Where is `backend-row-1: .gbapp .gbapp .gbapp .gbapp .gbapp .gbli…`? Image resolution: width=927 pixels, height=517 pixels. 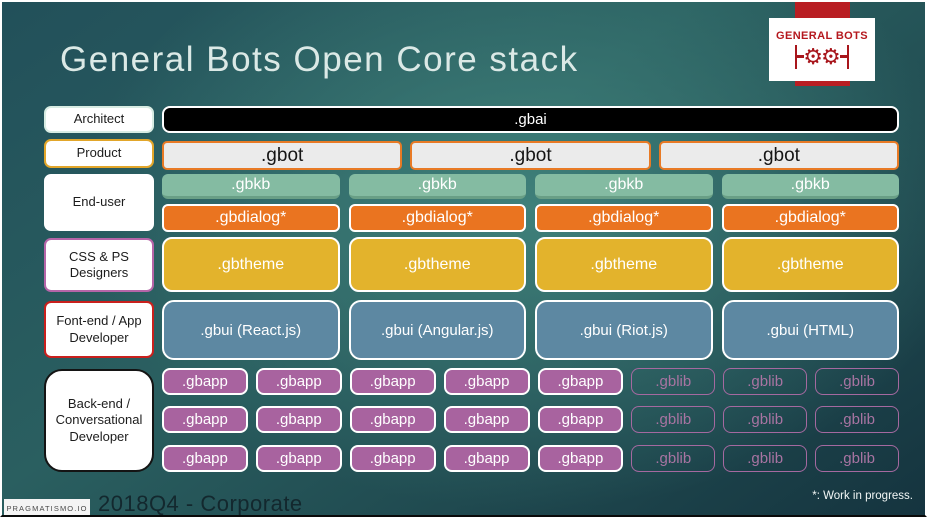 backend-row-1: .gbapp .gbapp .gbapp .gbapp .gbapp .gbli… is located at coordinates (530, 381).